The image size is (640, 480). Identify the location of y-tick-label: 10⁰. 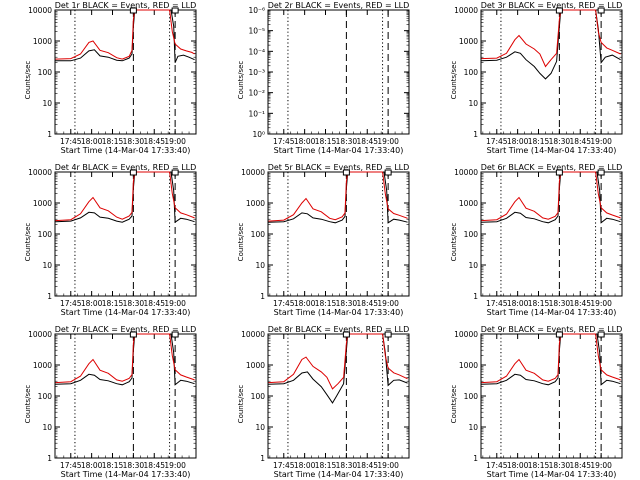
(258, 134).